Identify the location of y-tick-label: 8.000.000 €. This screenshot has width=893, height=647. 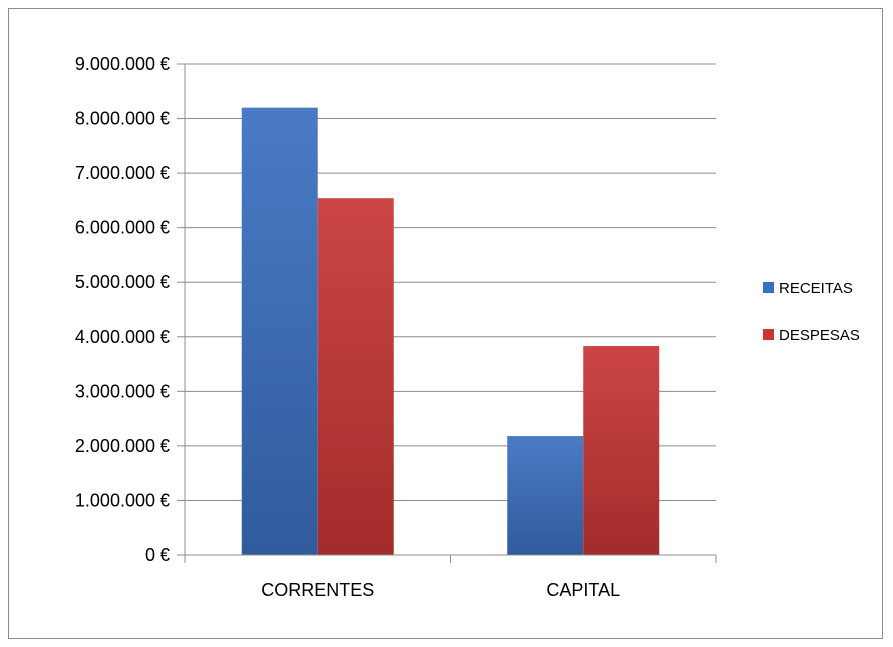
(122, 119).